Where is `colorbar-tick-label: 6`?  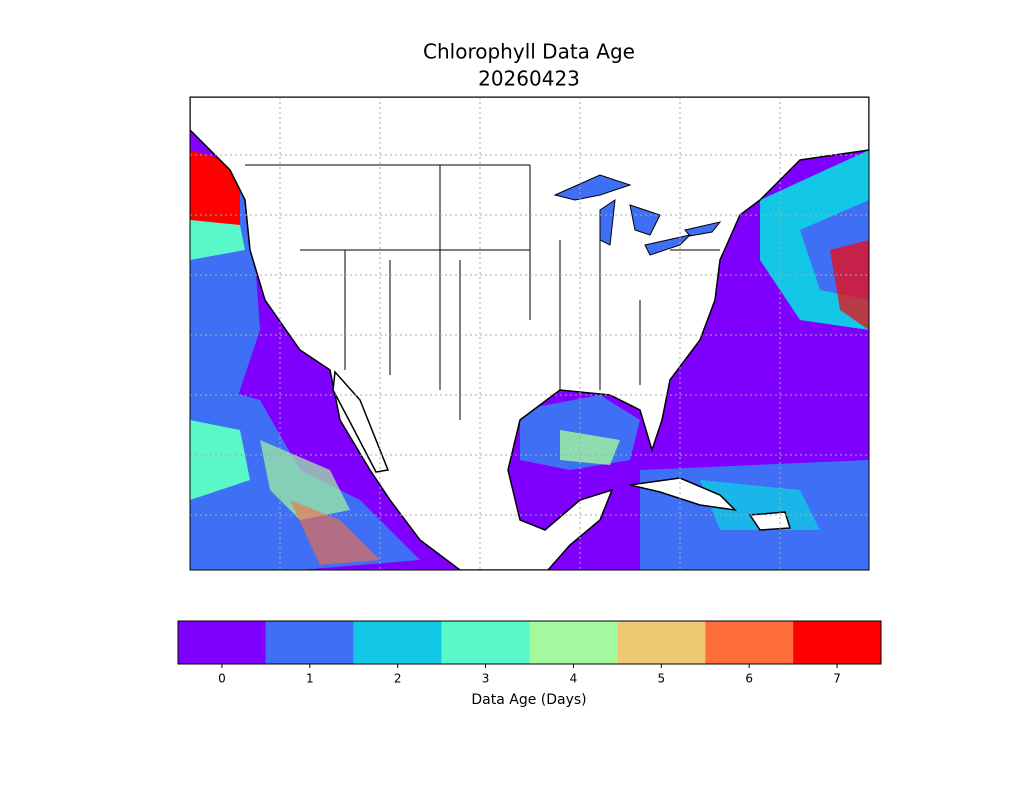 colorbar-tick-label: 6 is located at coordinates (749, 679).